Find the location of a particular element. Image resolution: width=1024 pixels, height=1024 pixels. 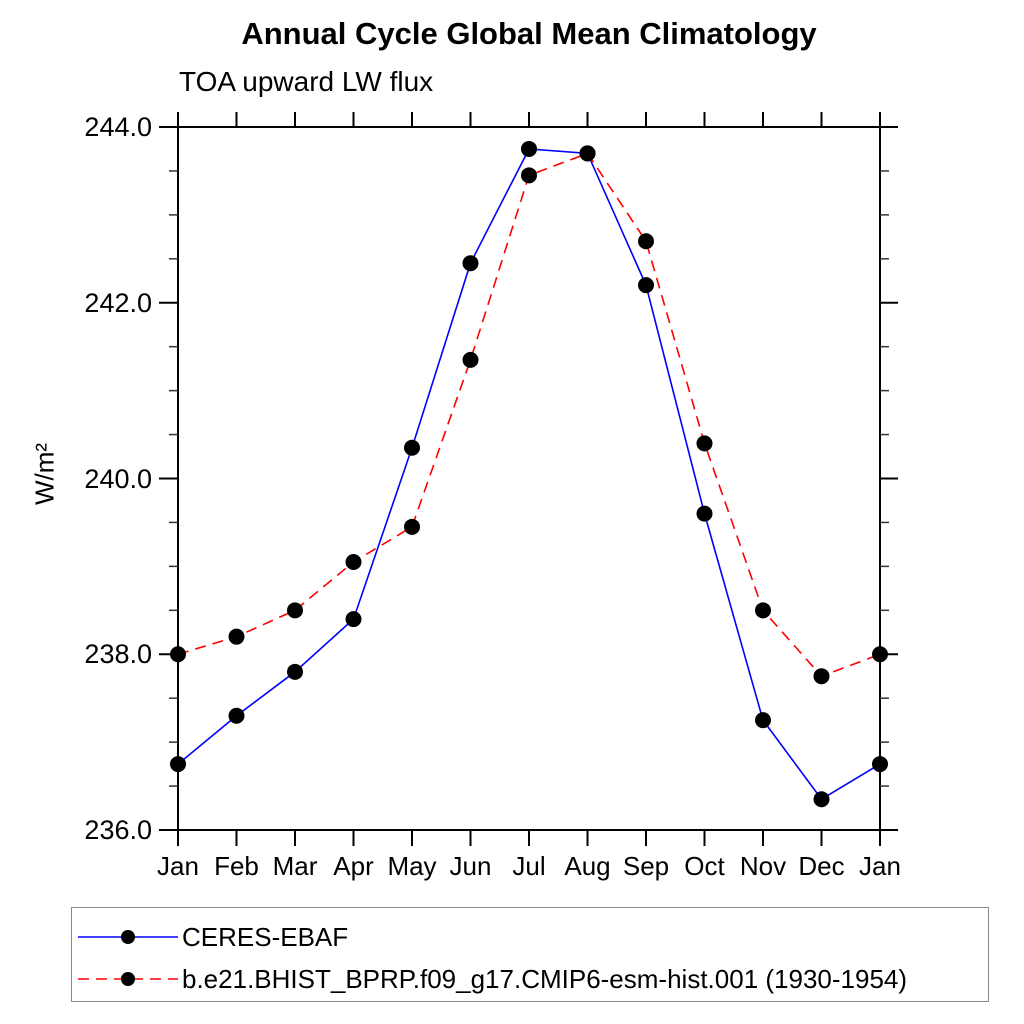

x-tick-label: Sep is located at coordinates (646, 866).